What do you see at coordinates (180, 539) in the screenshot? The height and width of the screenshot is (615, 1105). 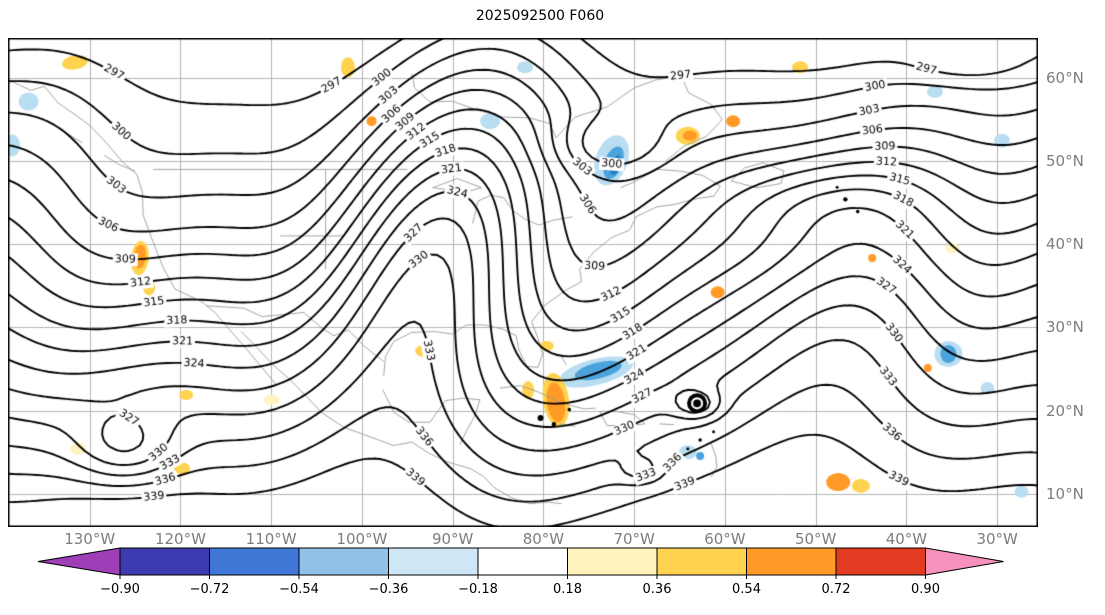 I see `lon-tick-label: 120°W` at bounding box center [180, 539].